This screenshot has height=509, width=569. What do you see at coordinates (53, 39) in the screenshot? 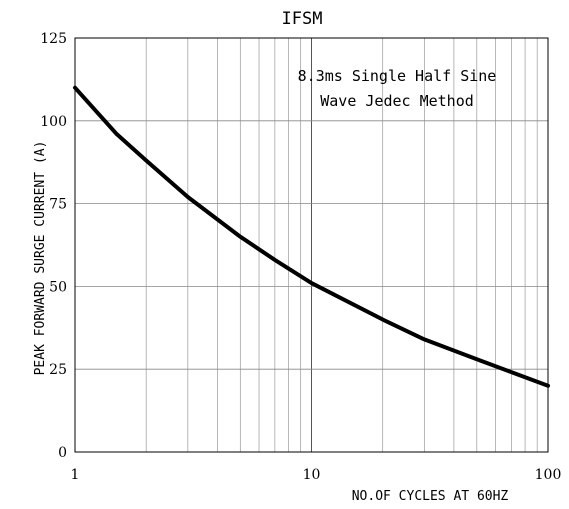
I see `y-tick-label: 125` at bounding box center [53, 39].